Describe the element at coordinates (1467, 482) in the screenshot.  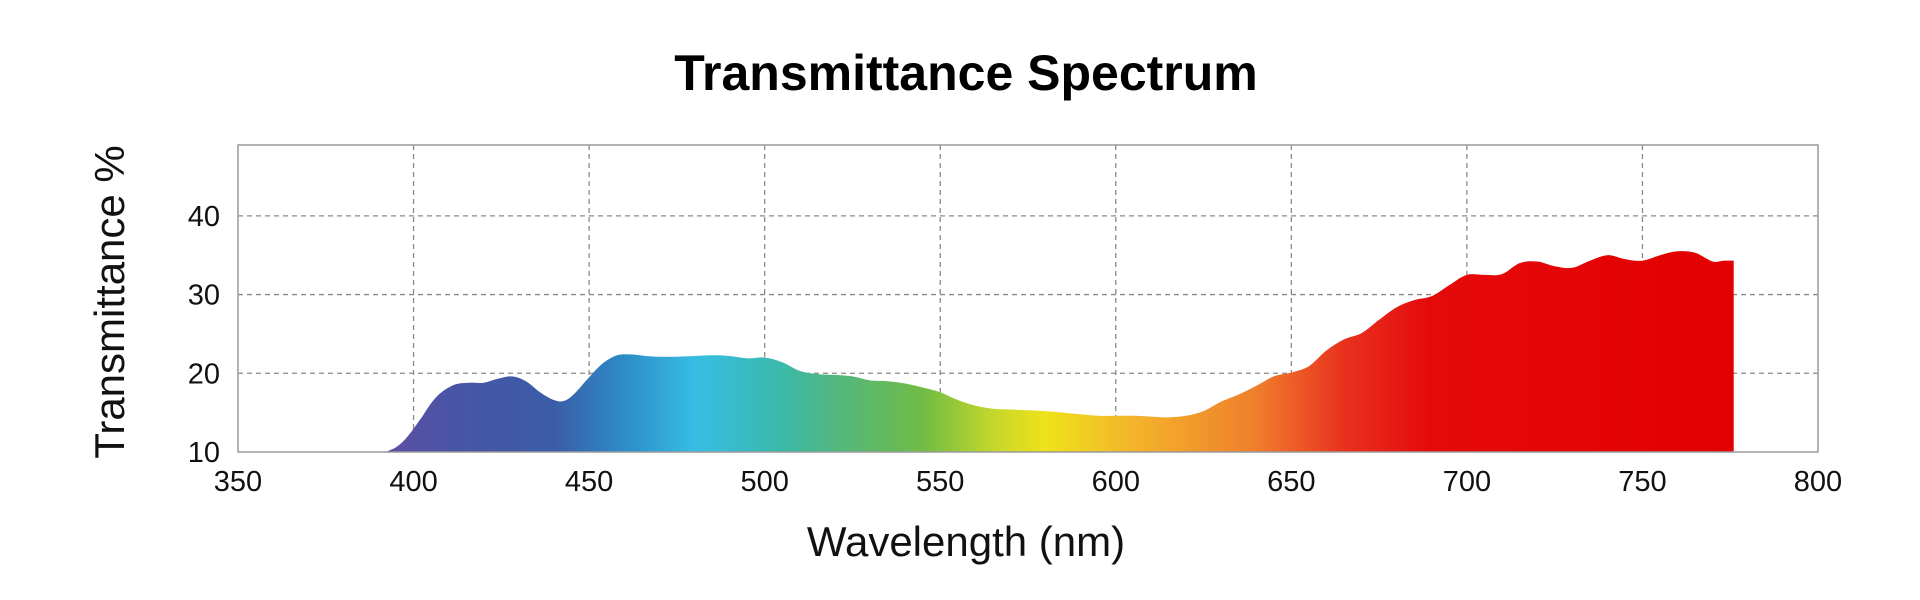
I see `x-tick-label: 700` at that location.